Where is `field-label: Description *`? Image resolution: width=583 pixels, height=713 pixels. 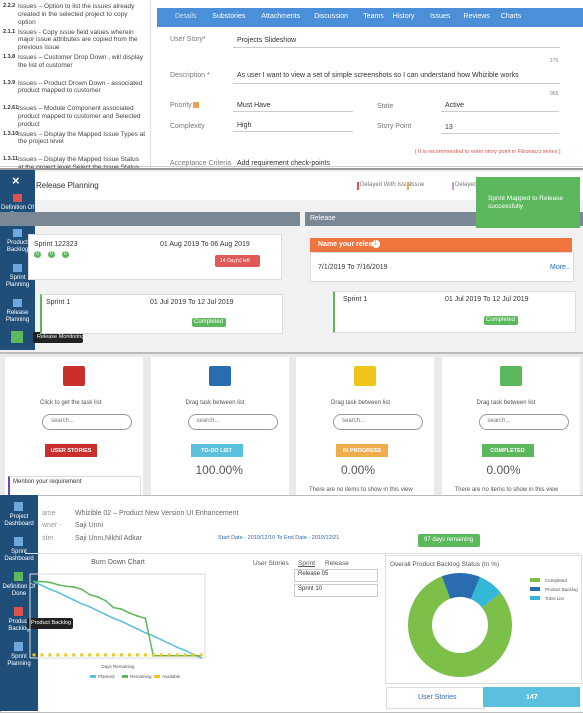
field-label: Description * is located at coordinates (190, 75).